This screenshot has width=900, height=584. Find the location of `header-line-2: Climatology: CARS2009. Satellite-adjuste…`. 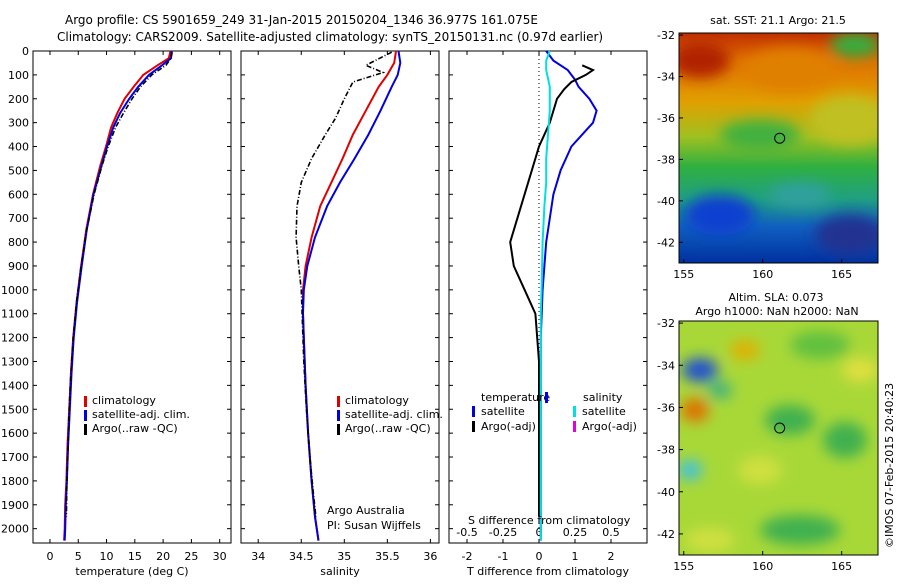

header-line-2: Climatology: CARS2009. Satellite-adjuste… is located at coordinates (330, 37).